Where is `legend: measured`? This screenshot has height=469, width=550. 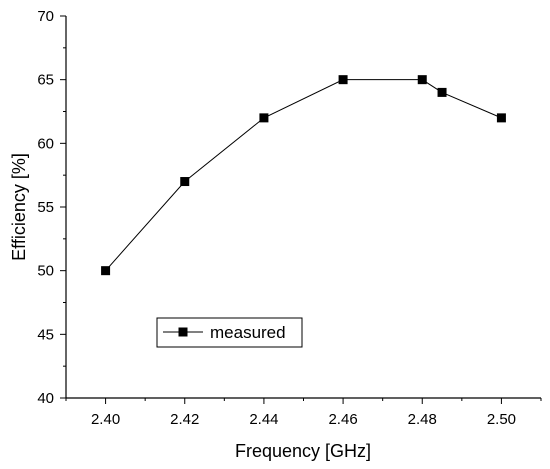
legend: measured is located at coordinates (229, 332).